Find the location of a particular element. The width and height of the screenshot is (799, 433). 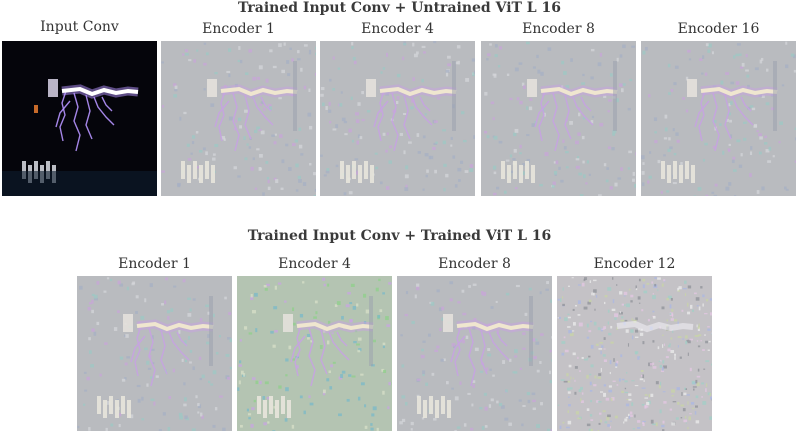

row2-panel-encoder-12: Encoder 12 is located at coordinates (634, 342).